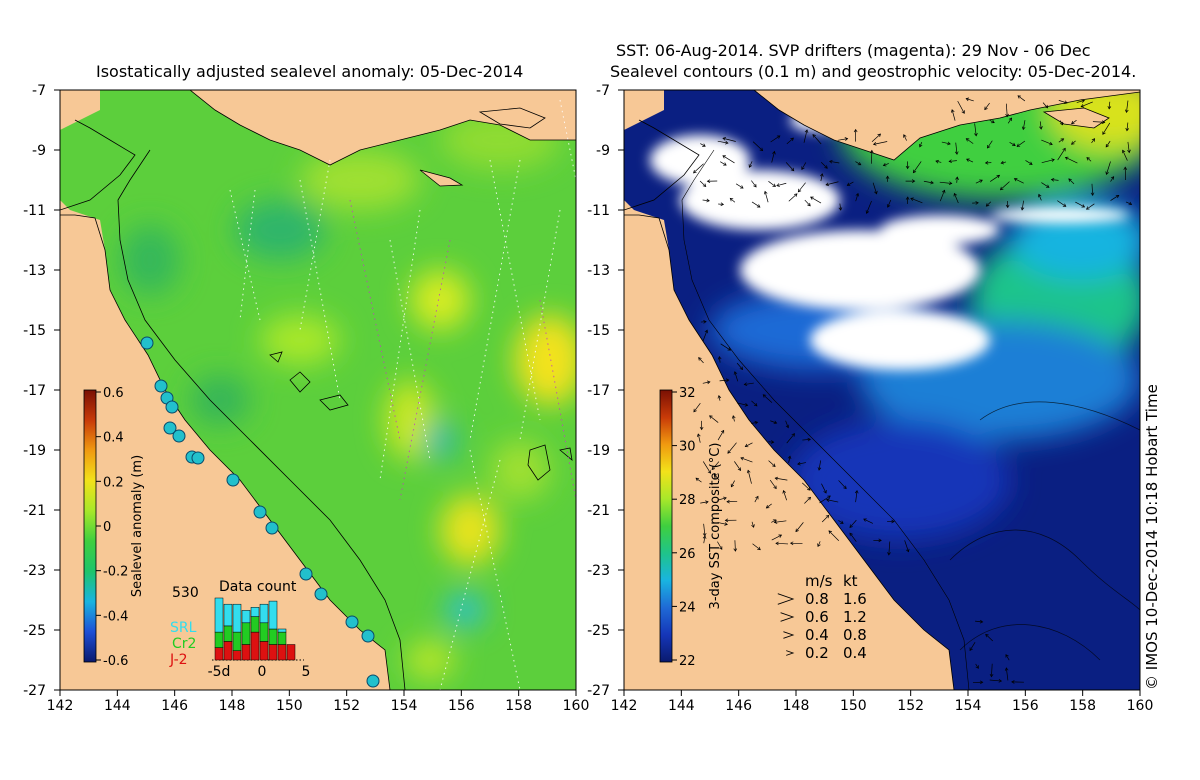  What do you see at coordinates (687, 393) in the screenshot?
I see `colorbar-tick-label: 32` at bounding box center [687, 393].